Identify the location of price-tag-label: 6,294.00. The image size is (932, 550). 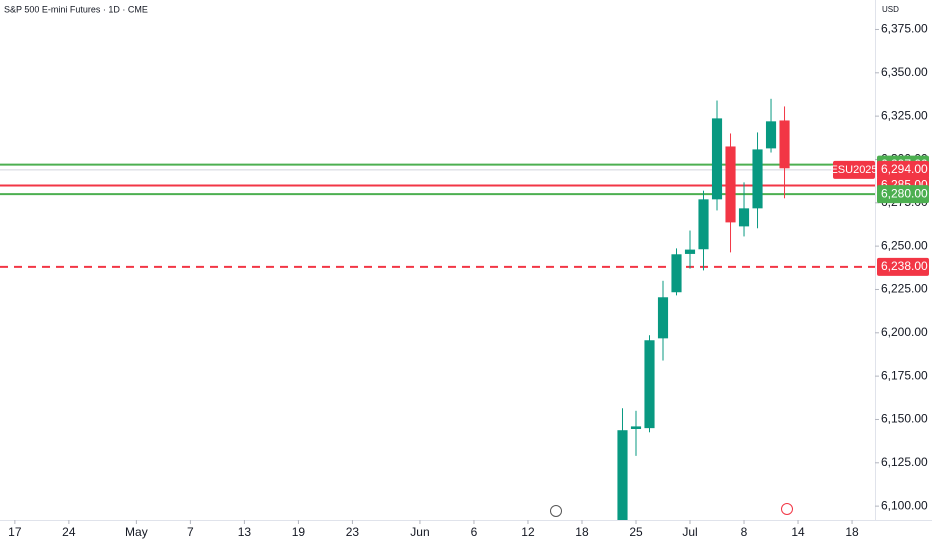
(904, 169).